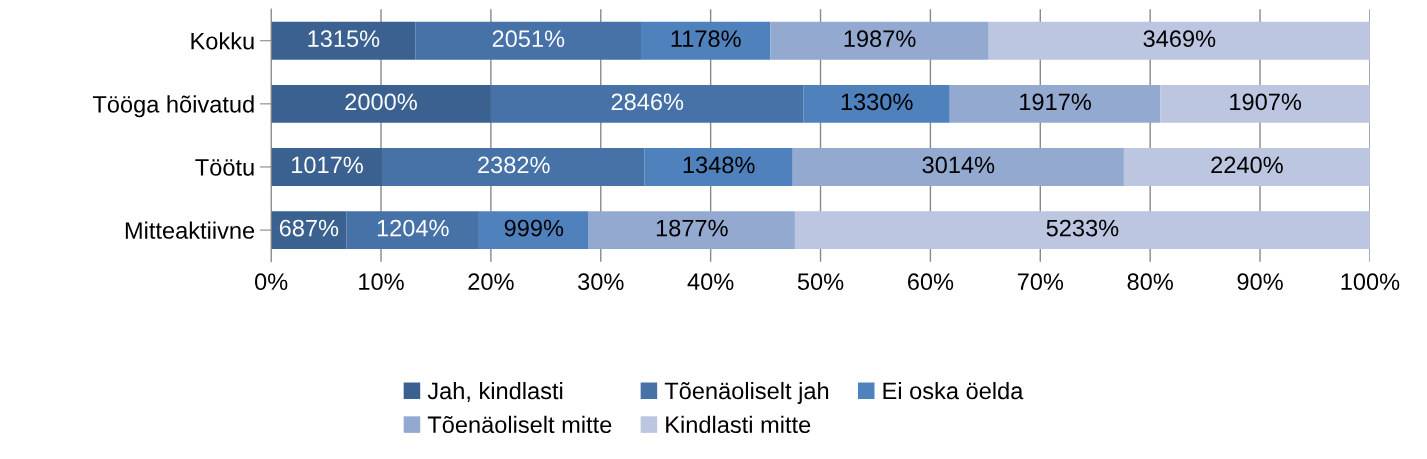 The height and width of the screenshot is (459, 1427). I want to click on x-tick-label: 0%, so click(271, 282).